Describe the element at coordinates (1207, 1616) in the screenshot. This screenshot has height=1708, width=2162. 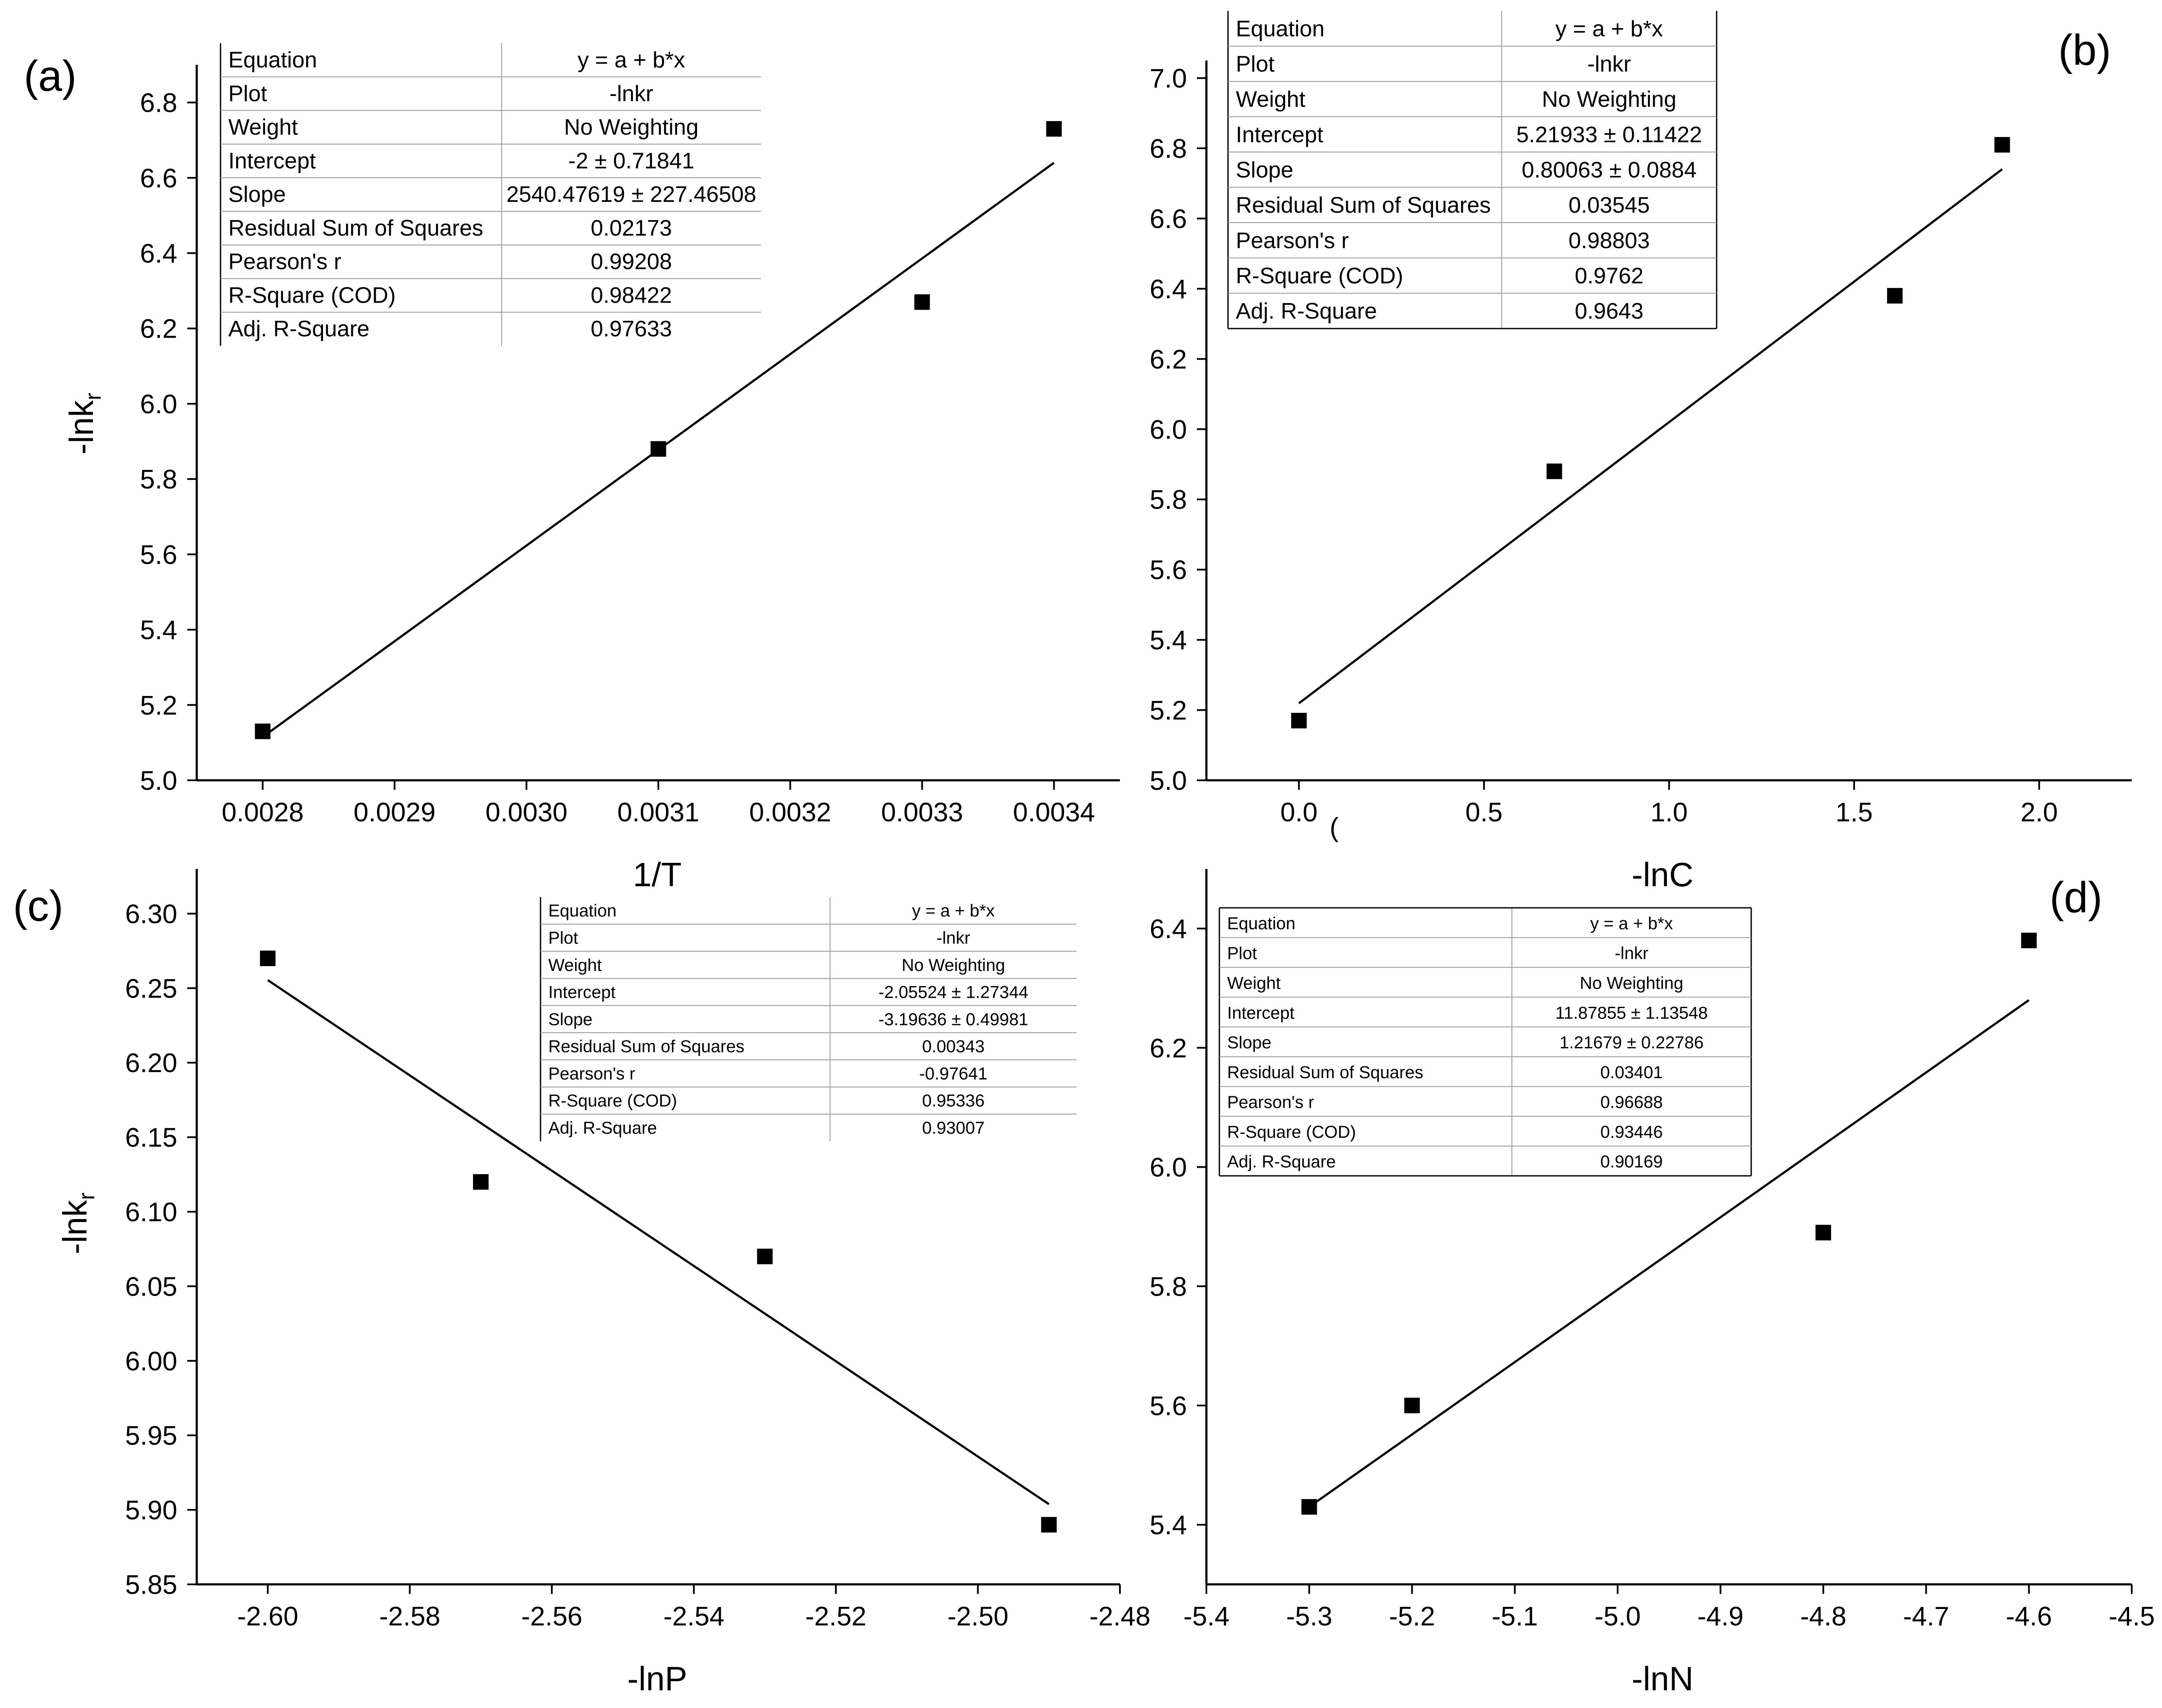
I see `x-tick-label: -5.4` at that location.